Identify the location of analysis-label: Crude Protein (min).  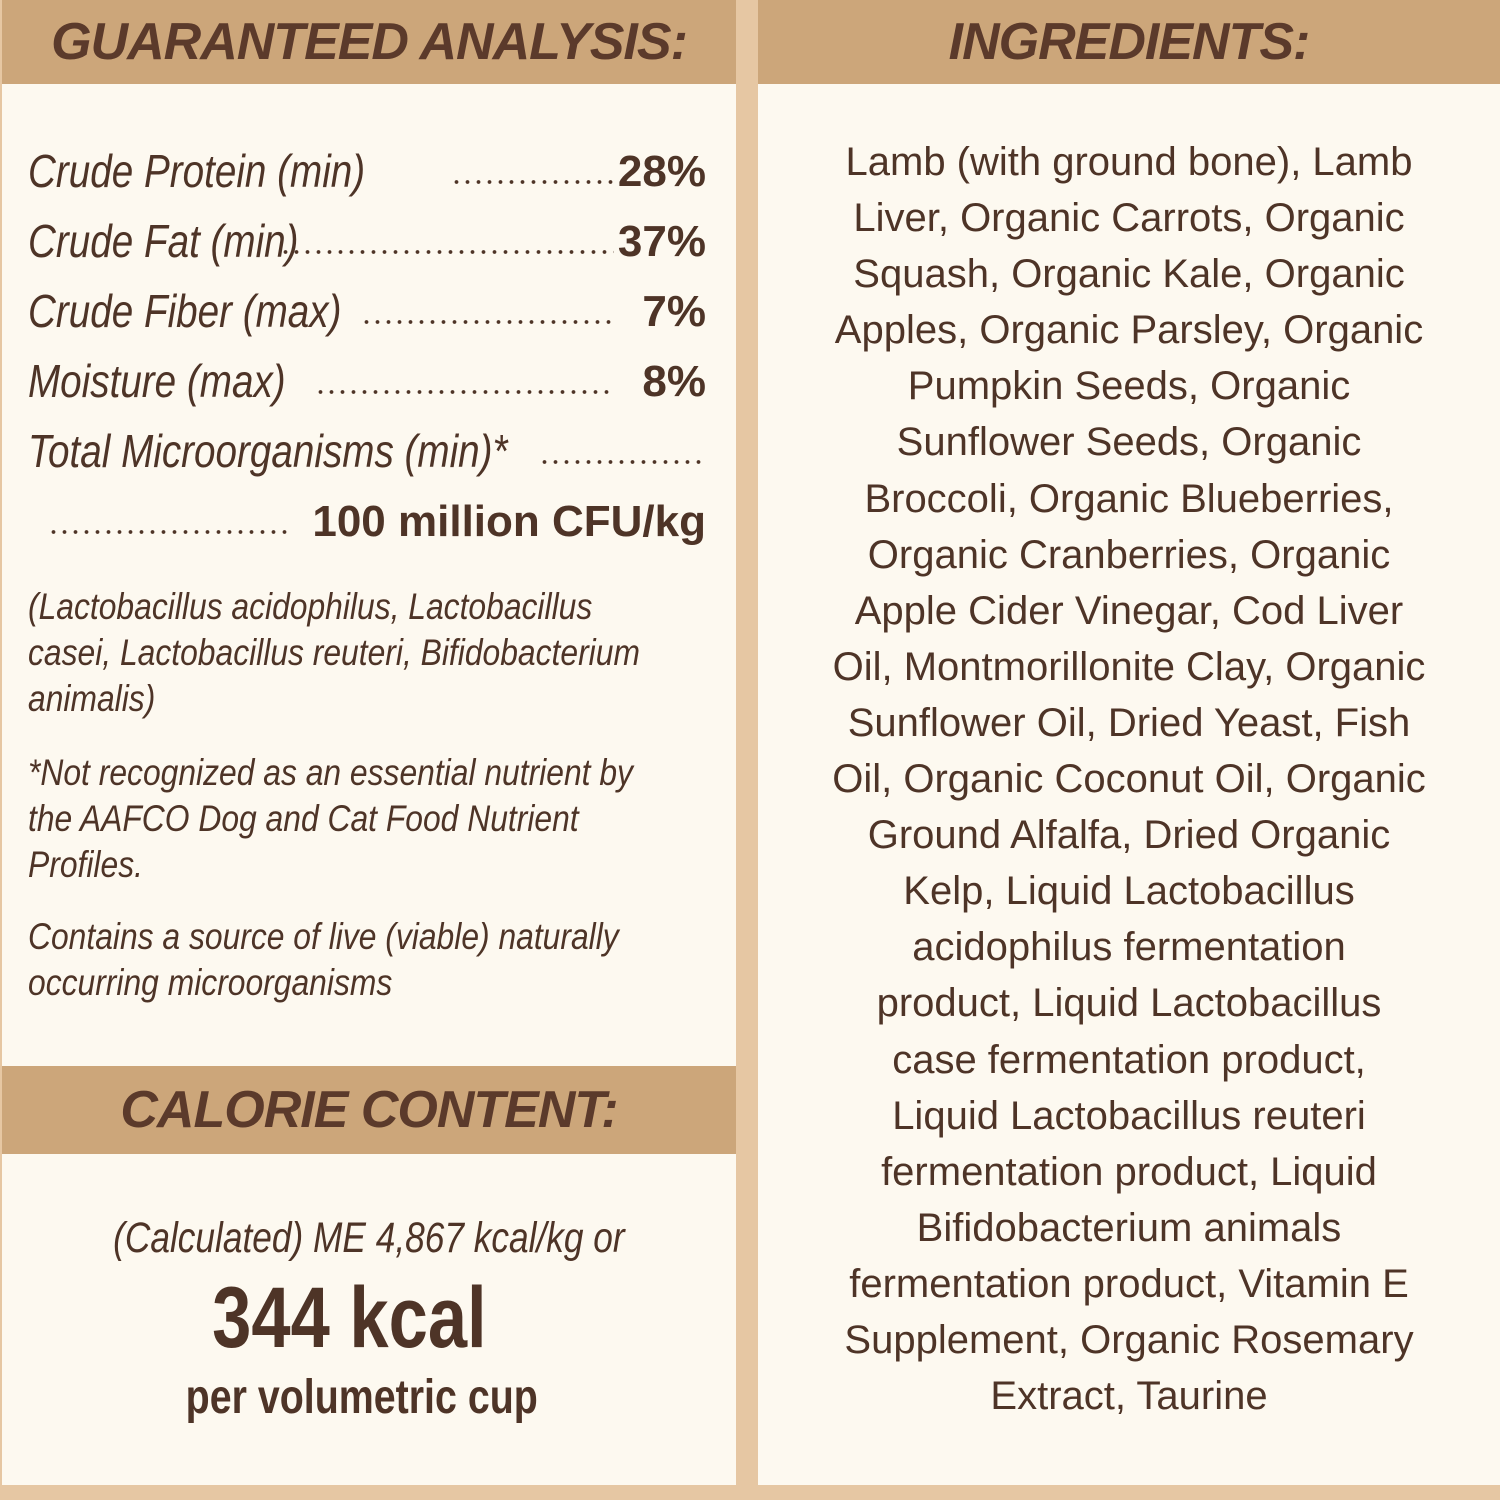
(197, 171).